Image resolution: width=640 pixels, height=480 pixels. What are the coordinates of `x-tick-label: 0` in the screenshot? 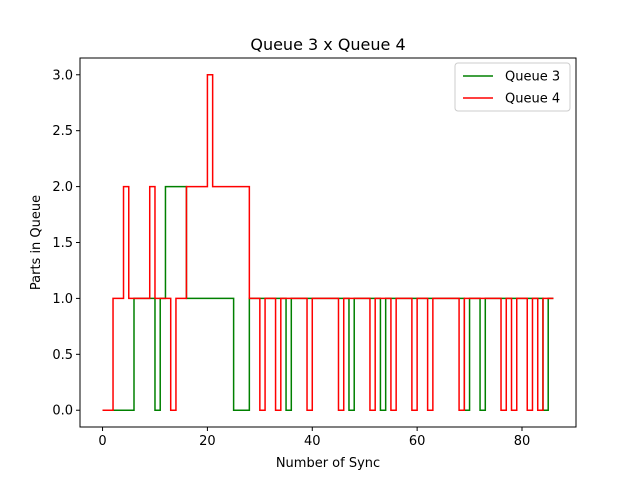 It's located at (102, 441).